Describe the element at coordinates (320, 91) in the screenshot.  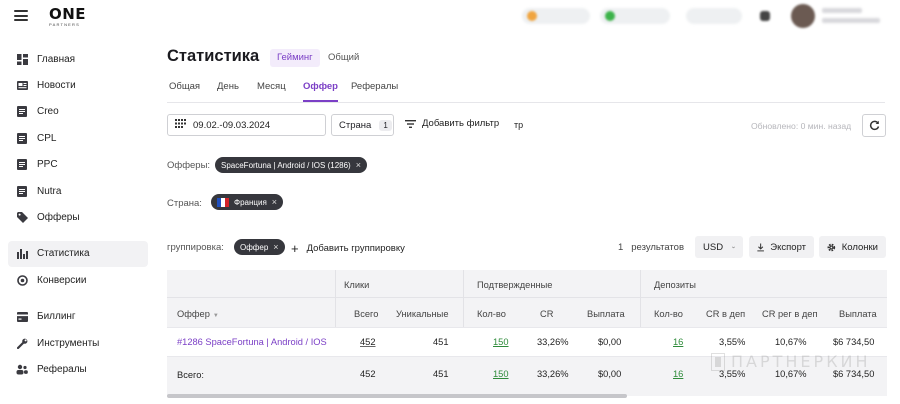
I see `tab-offer: Оффер` at that location.